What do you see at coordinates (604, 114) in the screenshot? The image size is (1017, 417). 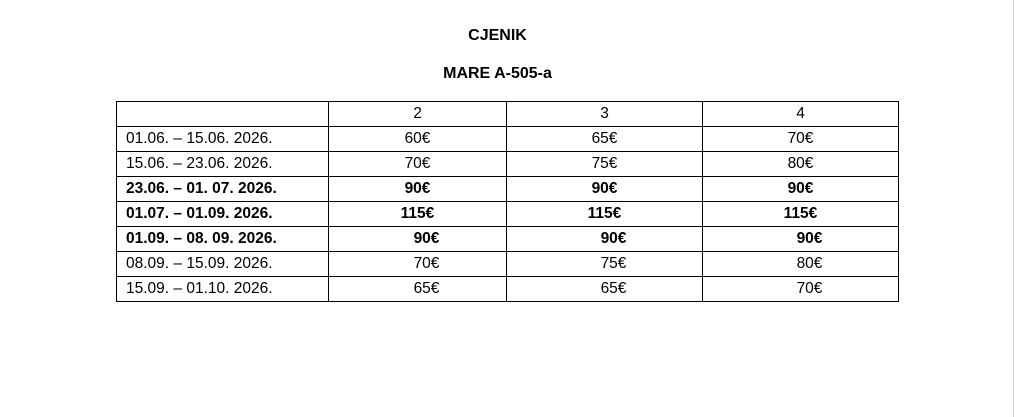 I see `header-cell-3: 3` at bounding box center [604, 114].